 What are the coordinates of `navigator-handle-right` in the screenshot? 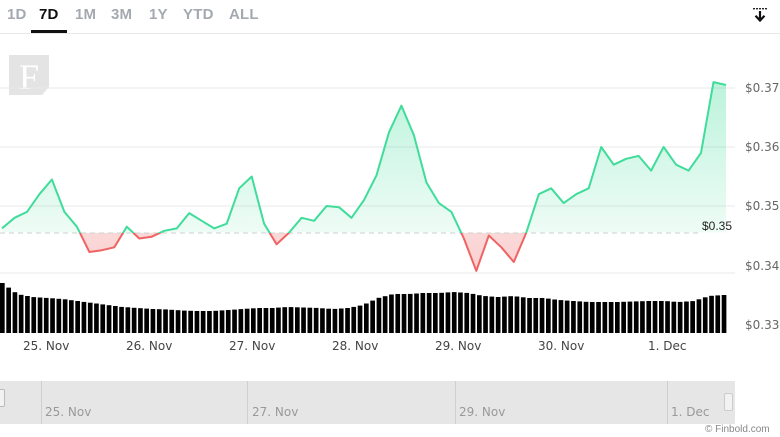 It's located at (728, 402).